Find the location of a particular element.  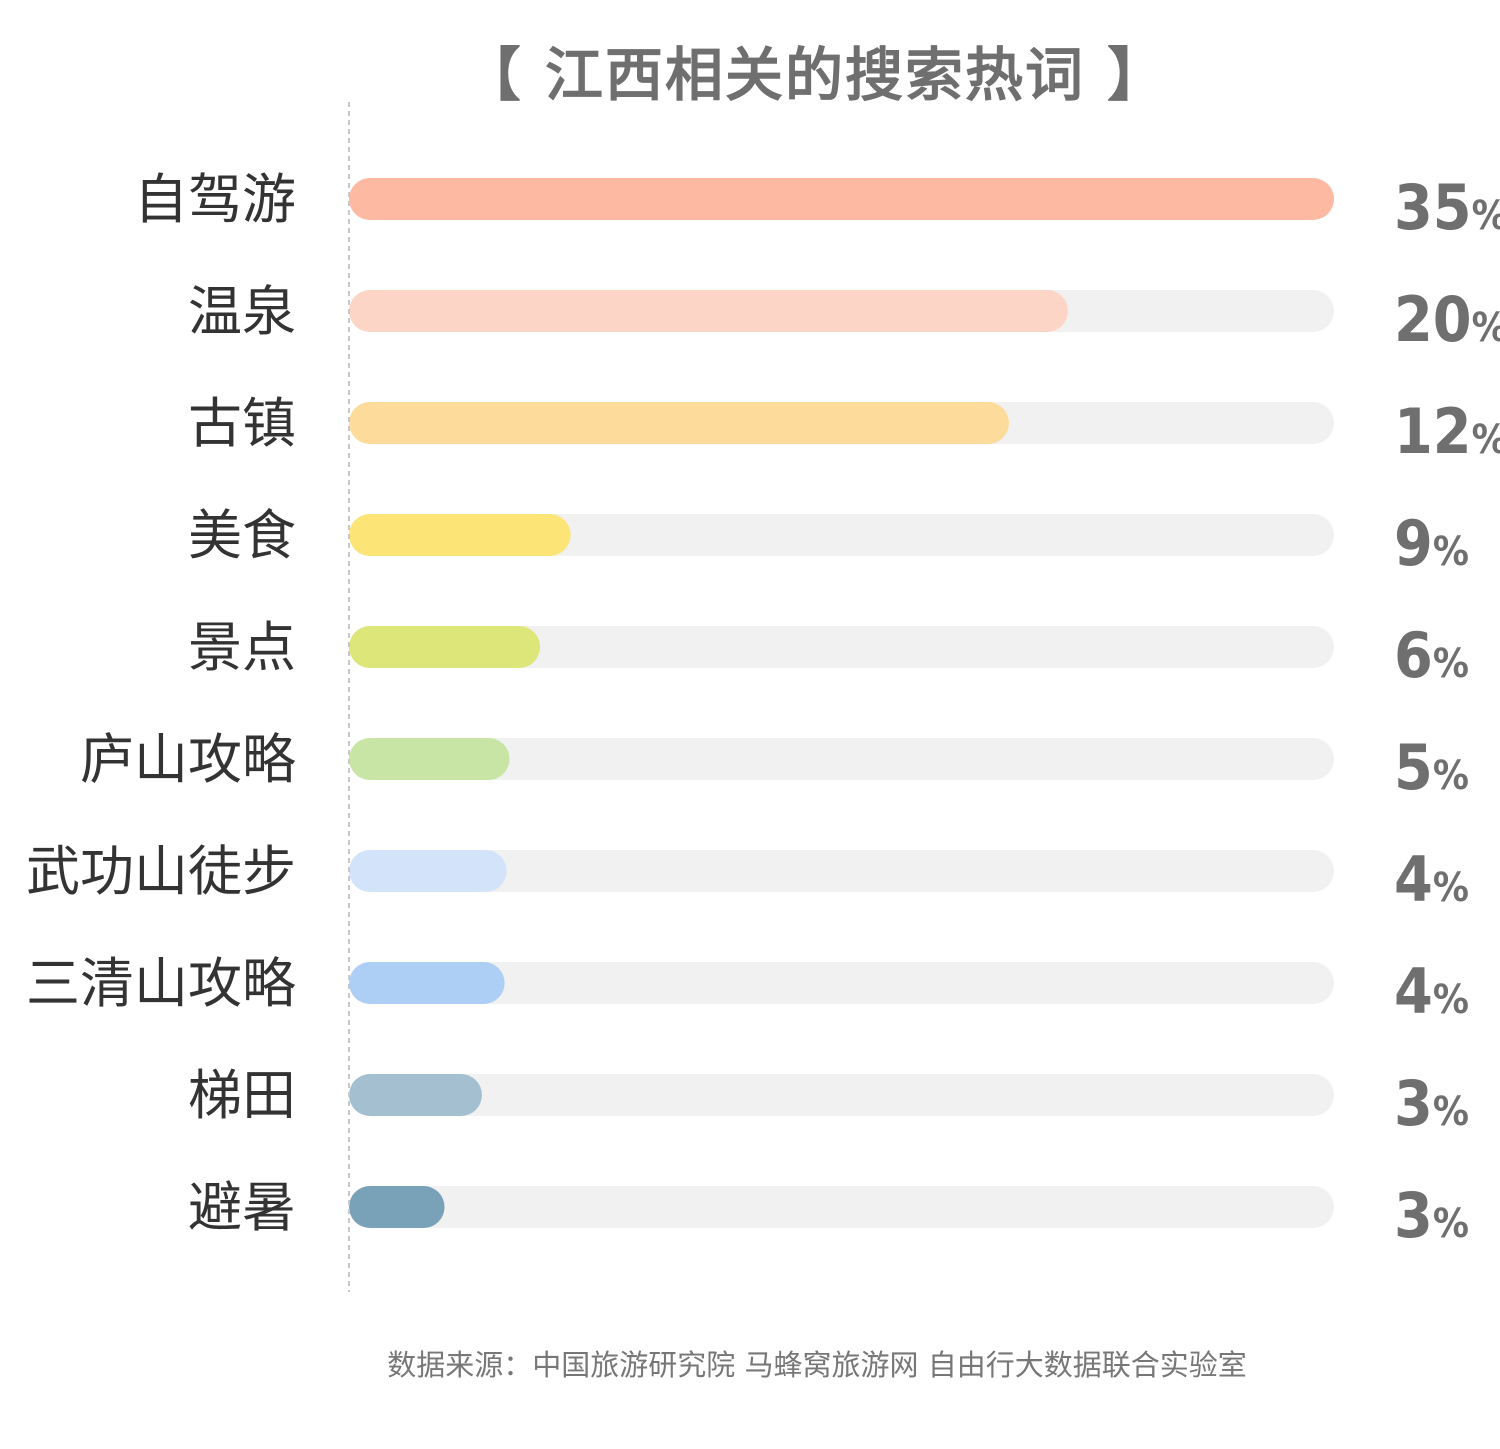

category-label: 避暑 is located at coordinates (242, 1207).